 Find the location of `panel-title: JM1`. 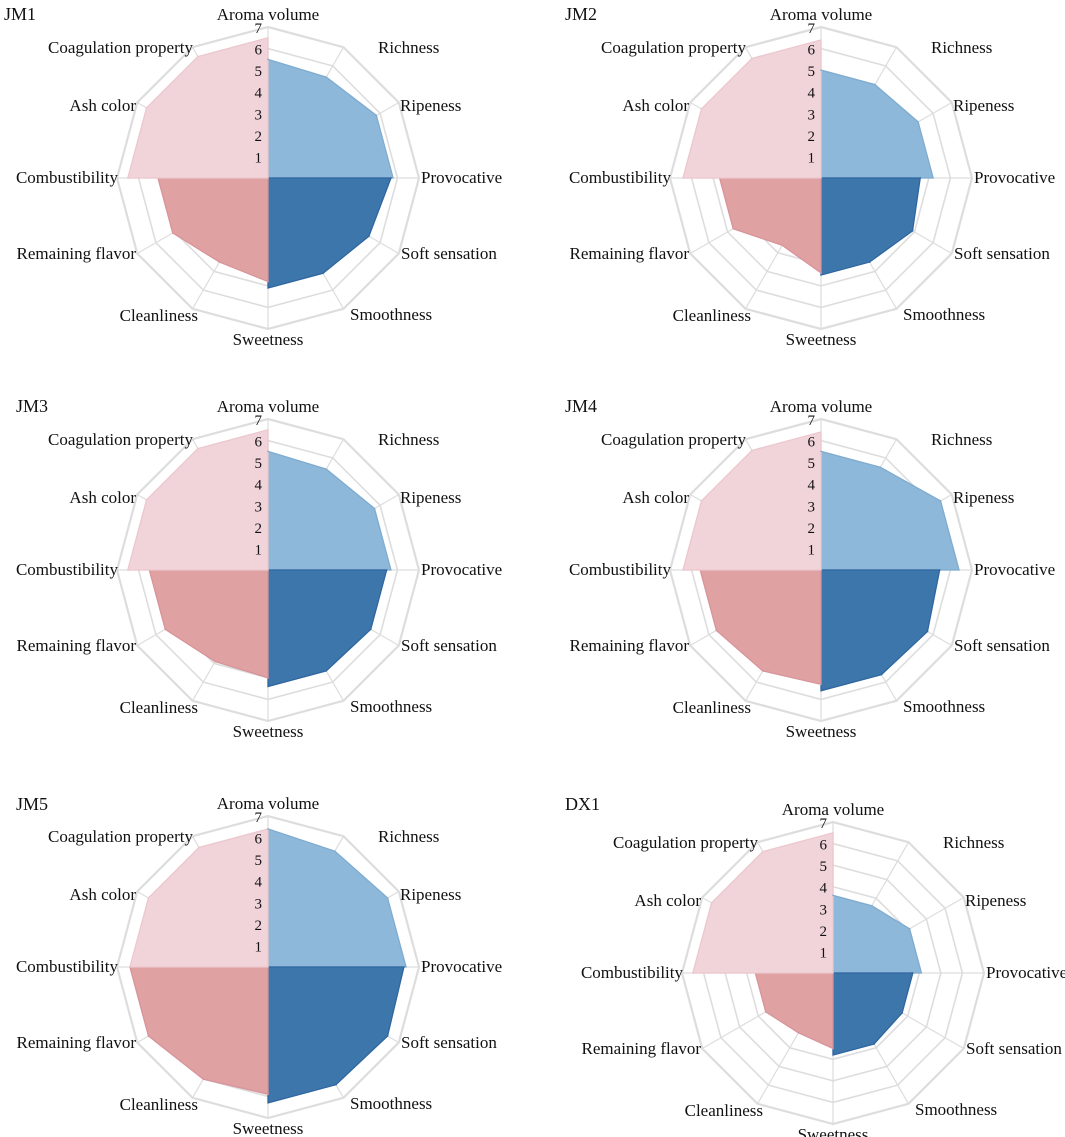

panel-title: JM1 is located at coordinates (20, 14).